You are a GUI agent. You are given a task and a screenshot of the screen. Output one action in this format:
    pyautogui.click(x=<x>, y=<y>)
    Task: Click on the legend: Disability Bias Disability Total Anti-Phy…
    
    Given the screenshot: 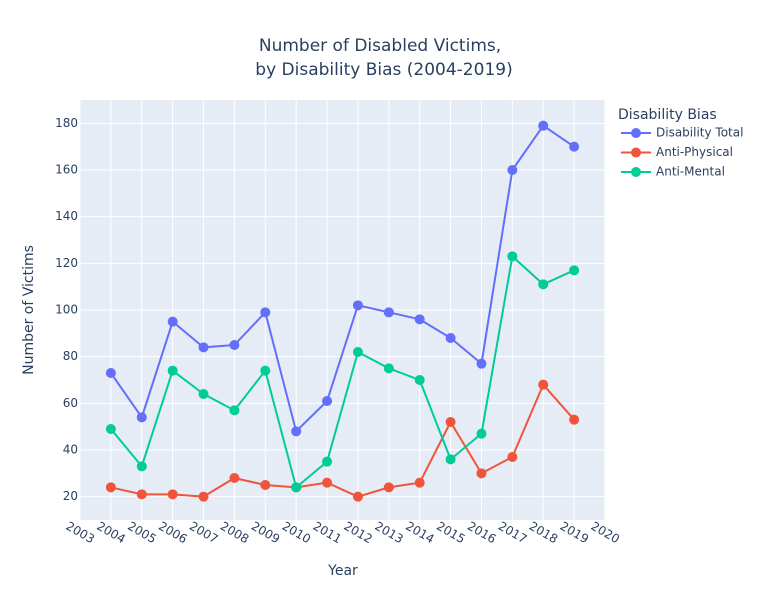 What is the action you would take?
    pyautogui.click(x=680, y=143)
    